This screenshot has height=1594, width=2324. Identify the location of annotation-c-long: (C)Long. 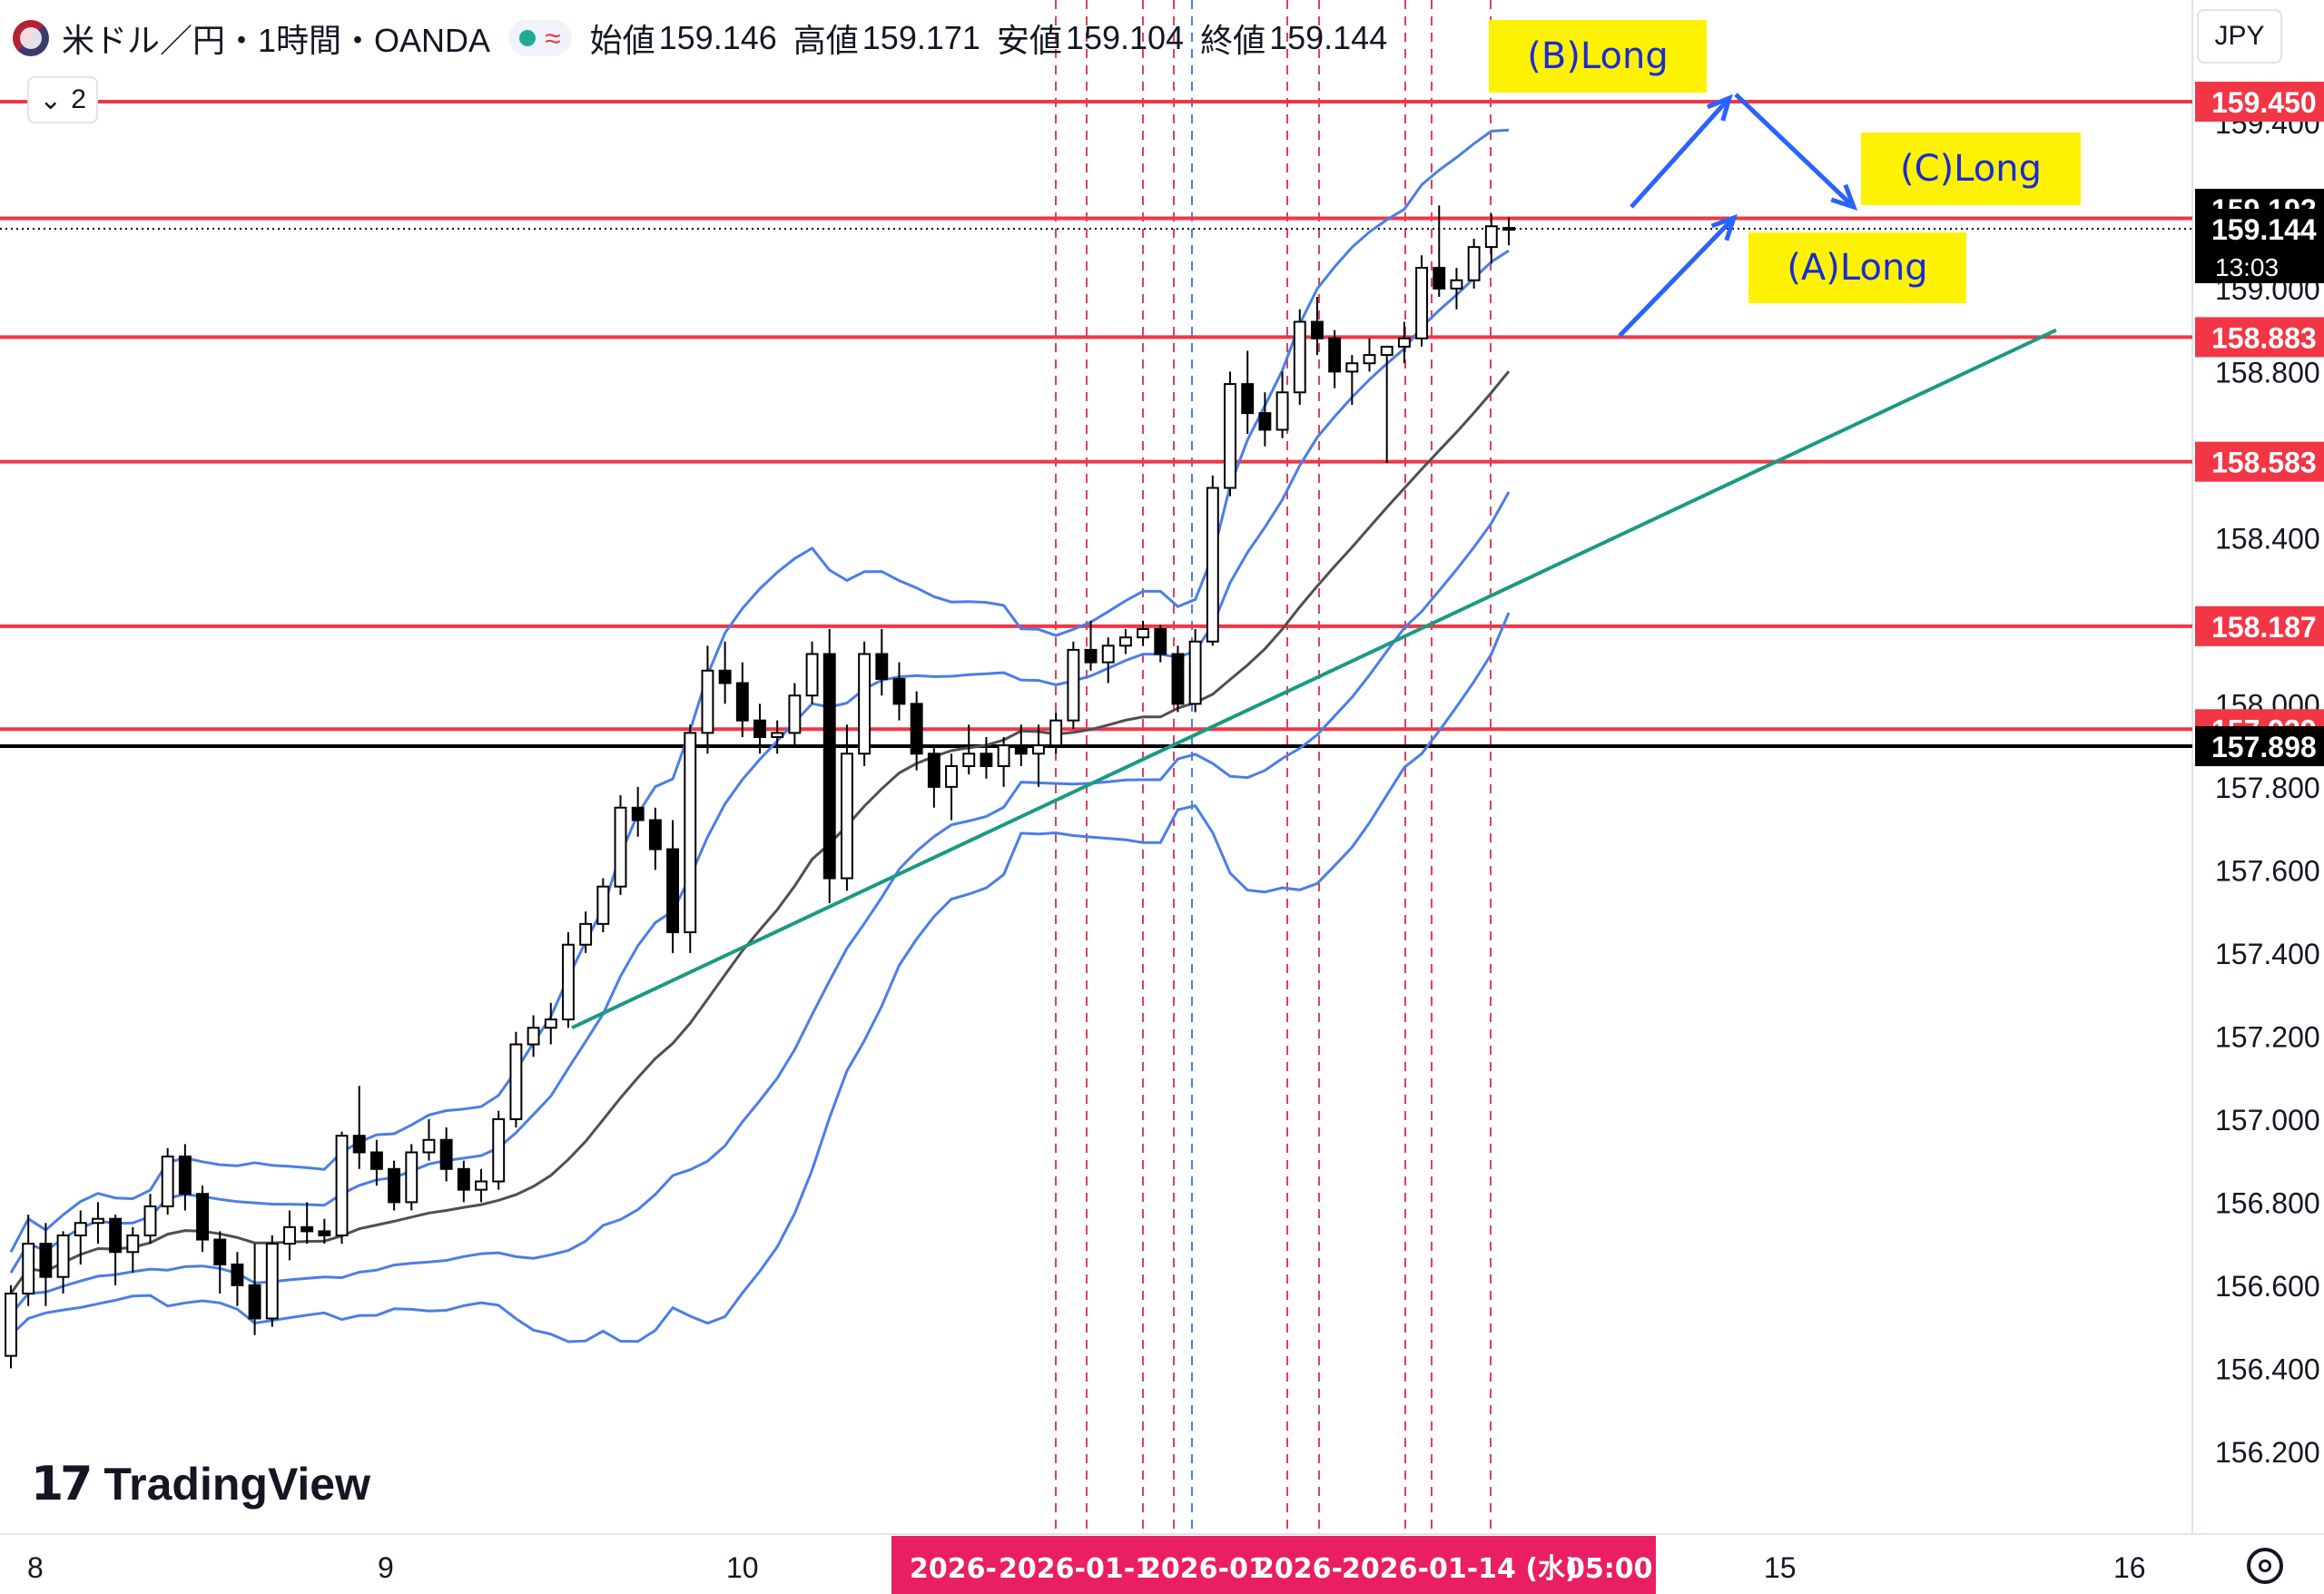
(1971, 169).